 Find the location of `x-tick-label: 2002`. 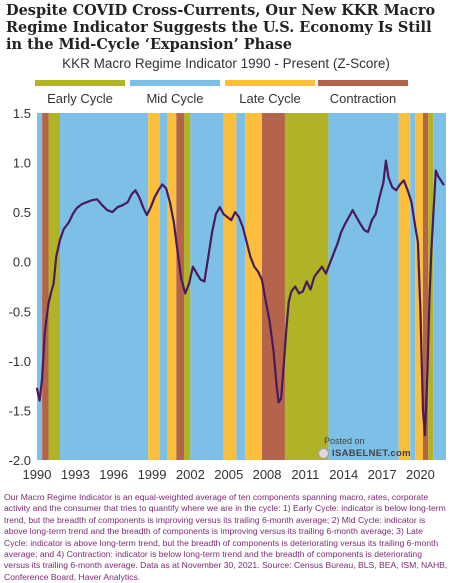

x-tick-label: 2002 is located at coordinates (190, 474).